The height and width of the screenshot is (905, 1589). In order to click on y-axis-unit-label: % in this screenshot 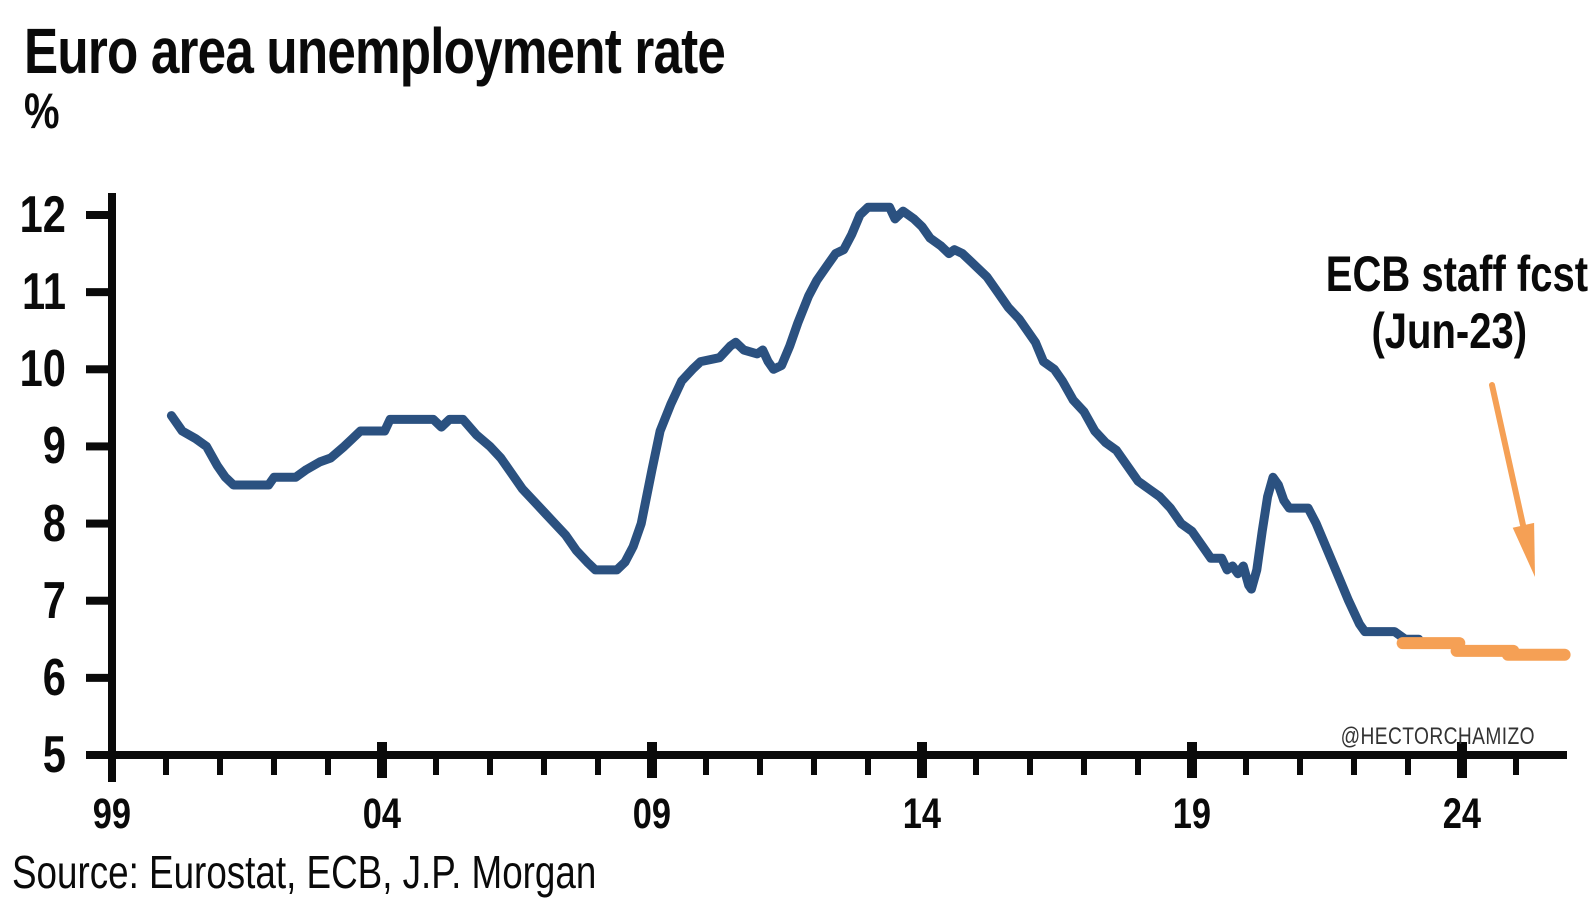, I will do `click(46, 111)`.